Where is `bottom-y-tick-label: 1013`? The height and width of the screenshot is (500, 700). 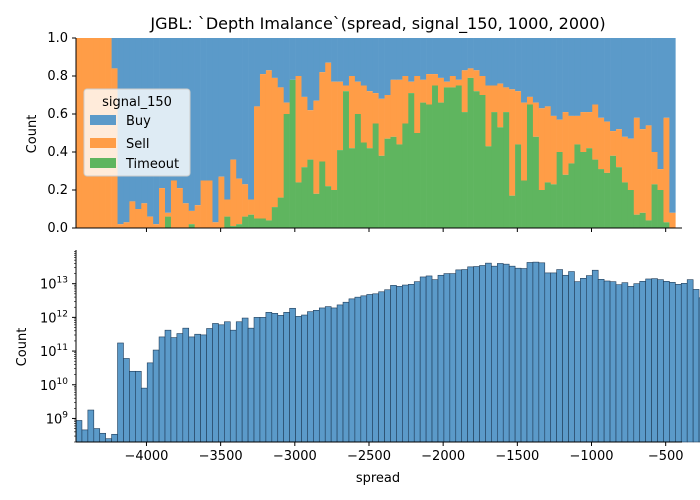 bottom-y-tick-label: 1013 is located at coordinates (54, 284).